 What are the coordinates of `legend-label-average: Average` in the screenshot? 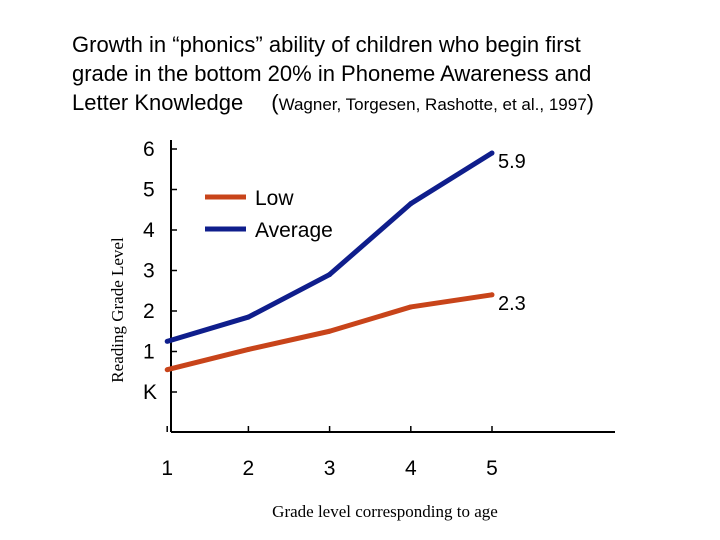 It's located at (294, 230).